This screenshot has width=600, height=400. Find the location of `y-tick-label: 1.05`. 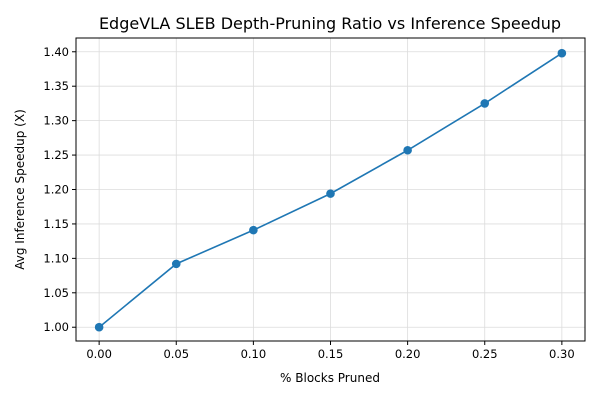

y-tick-label: 1.05 is located at coordinates (56, 293).